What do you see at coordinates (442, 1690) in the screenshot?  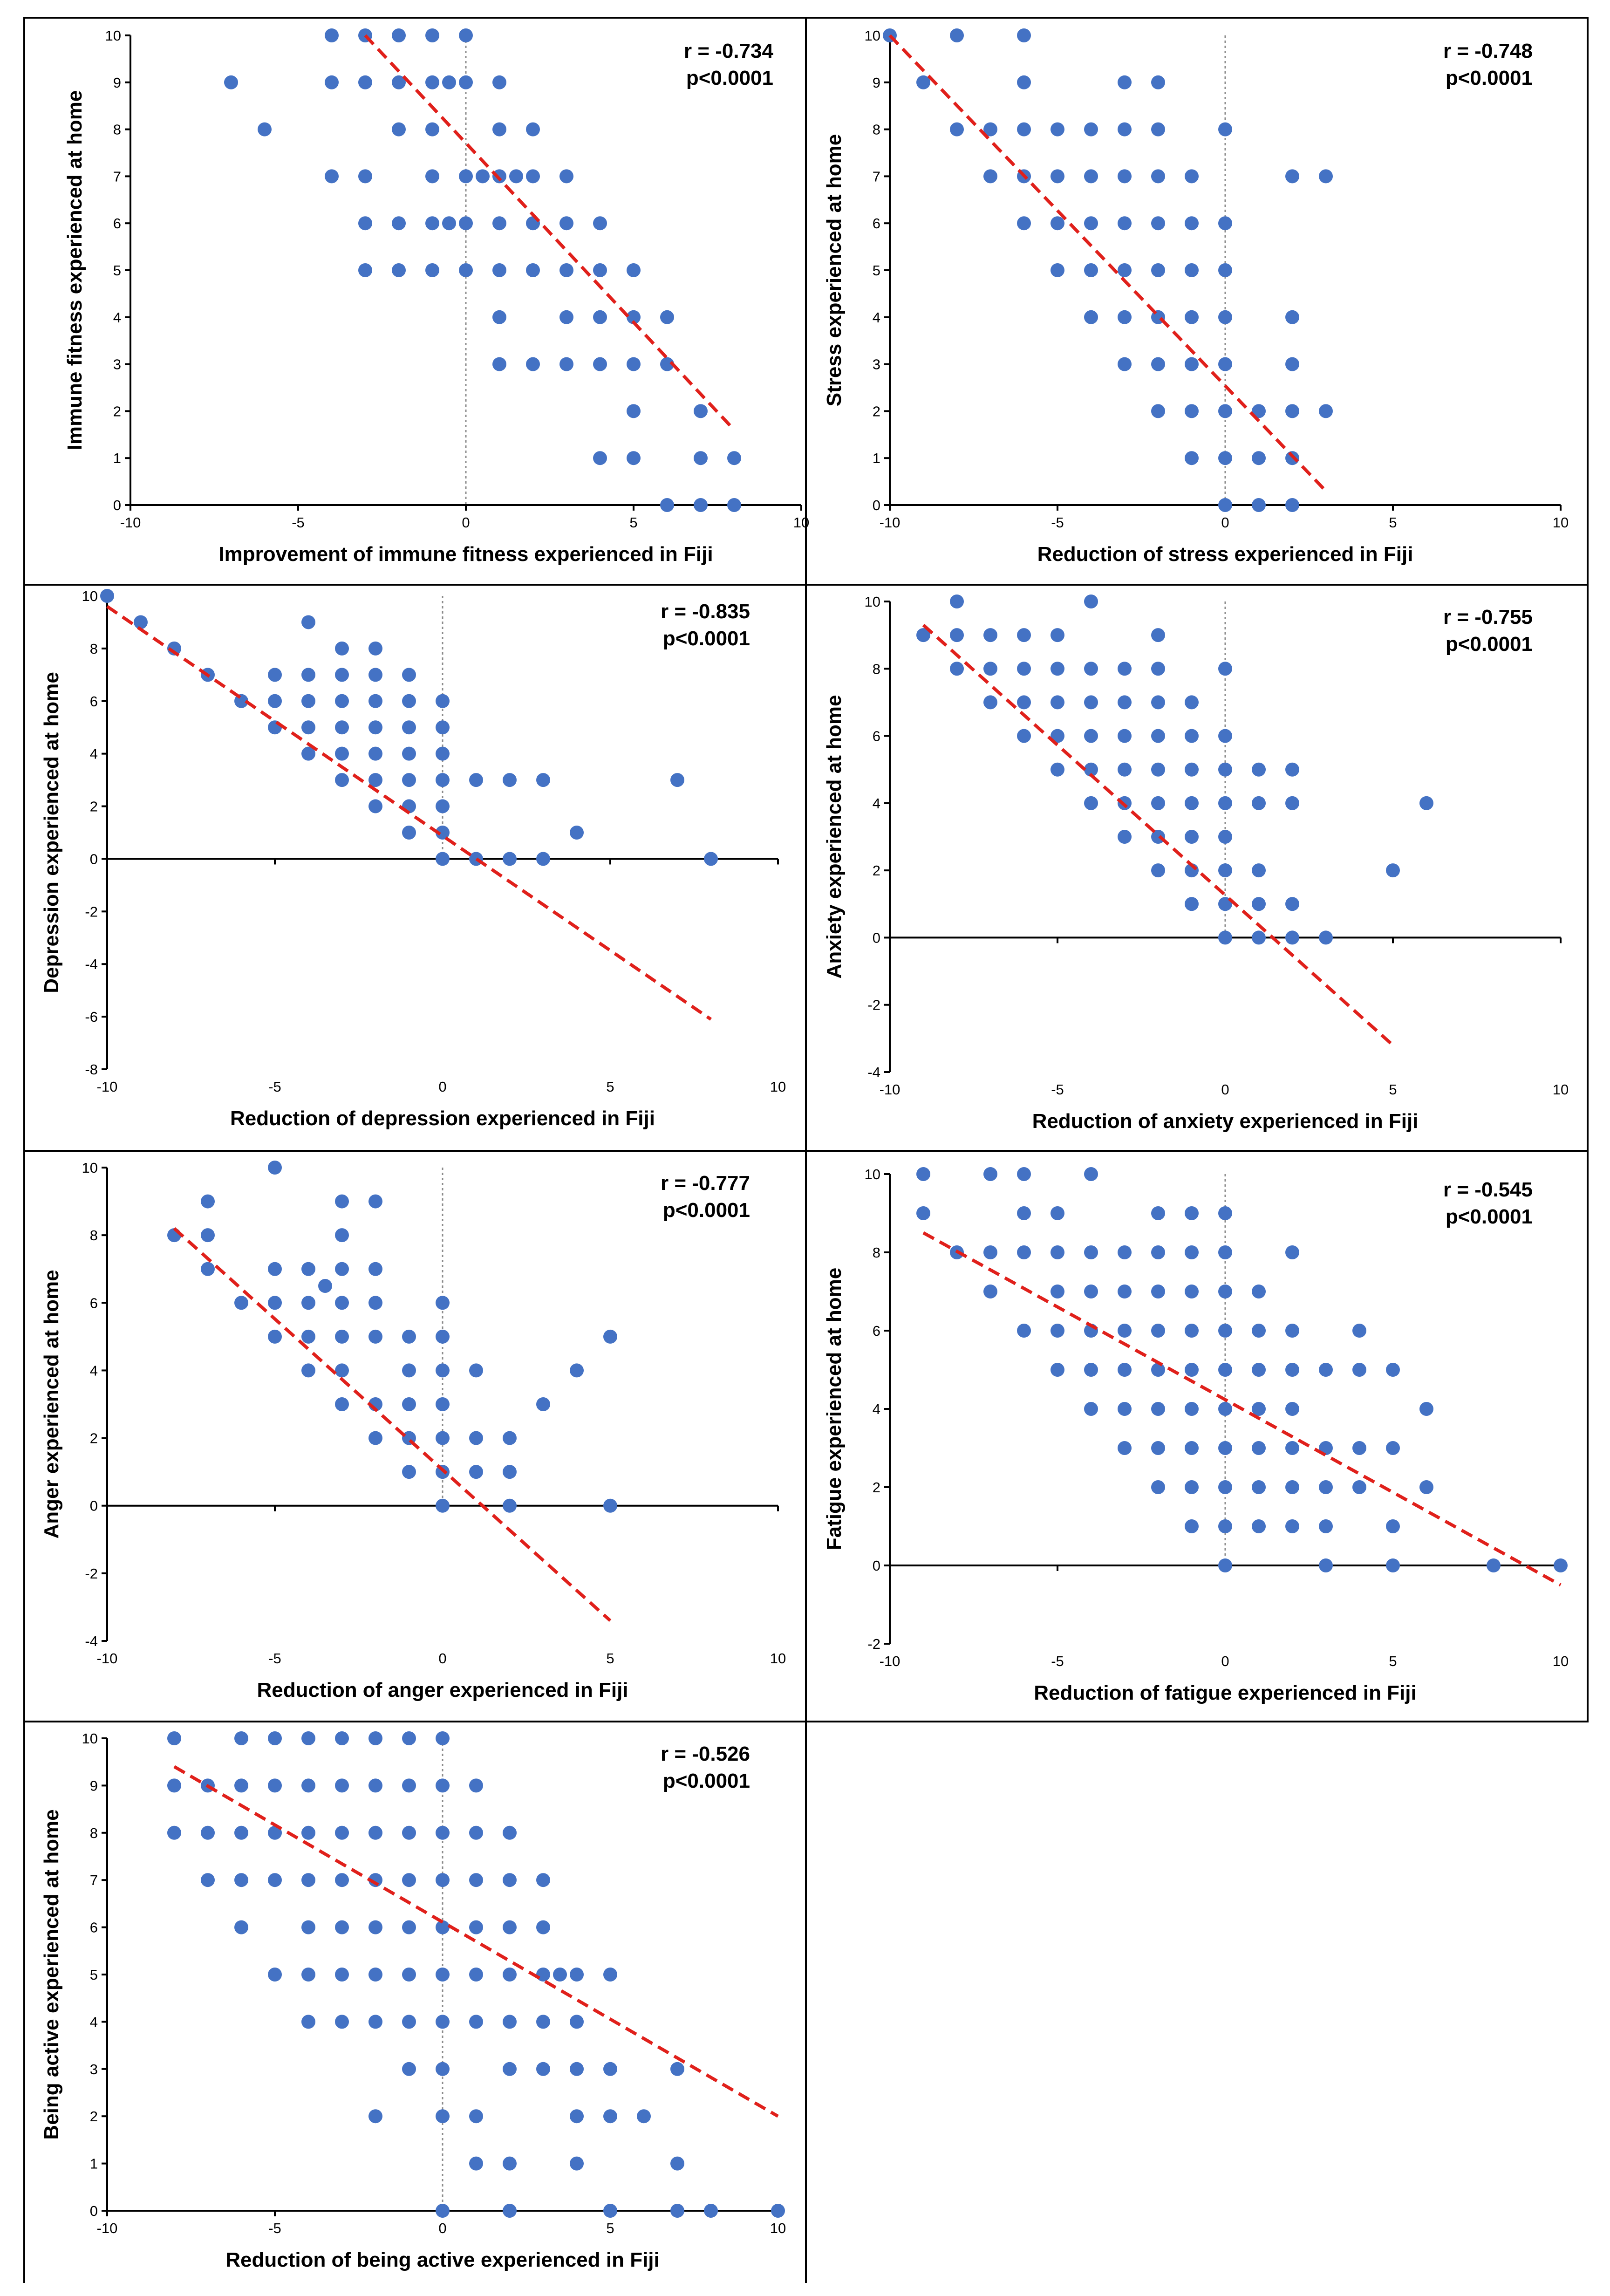 I see `x-axis-title: Reduction of anger experienced in Fiji` at bounding box center [442, 1690].